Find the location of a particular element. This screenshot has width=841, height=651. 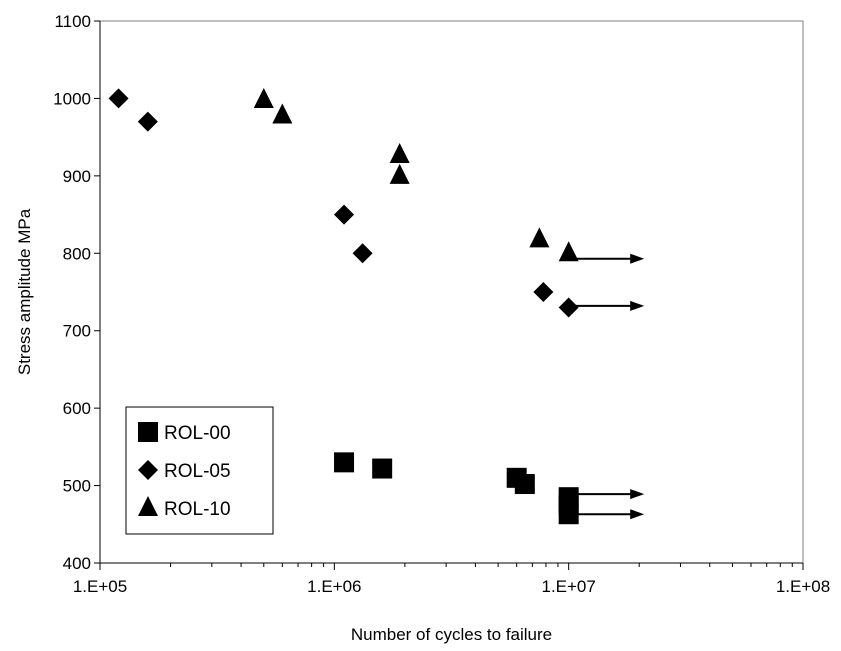

legend-label: ROL-10 is located at coordinates (197, 509).